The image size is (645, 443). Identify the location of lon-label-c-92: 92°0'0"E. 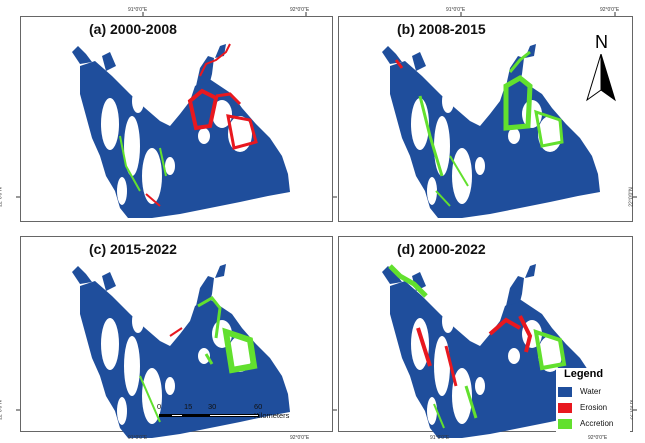
(300, 438).